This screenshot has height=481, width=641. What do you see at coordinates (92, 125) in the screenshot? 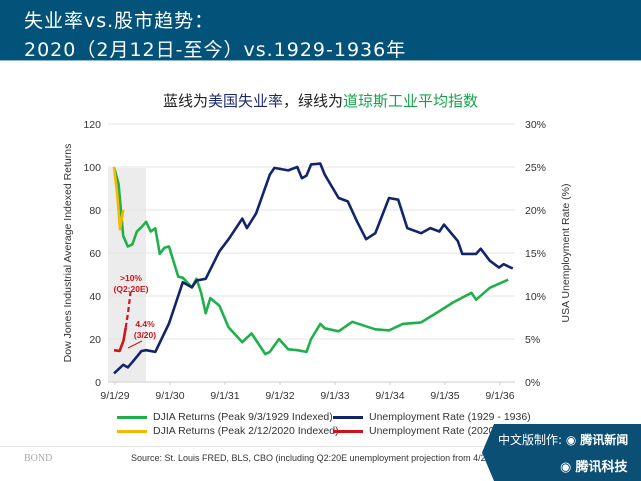
I see `y-tick-label-left: 120` at bounding box center [92, 125].